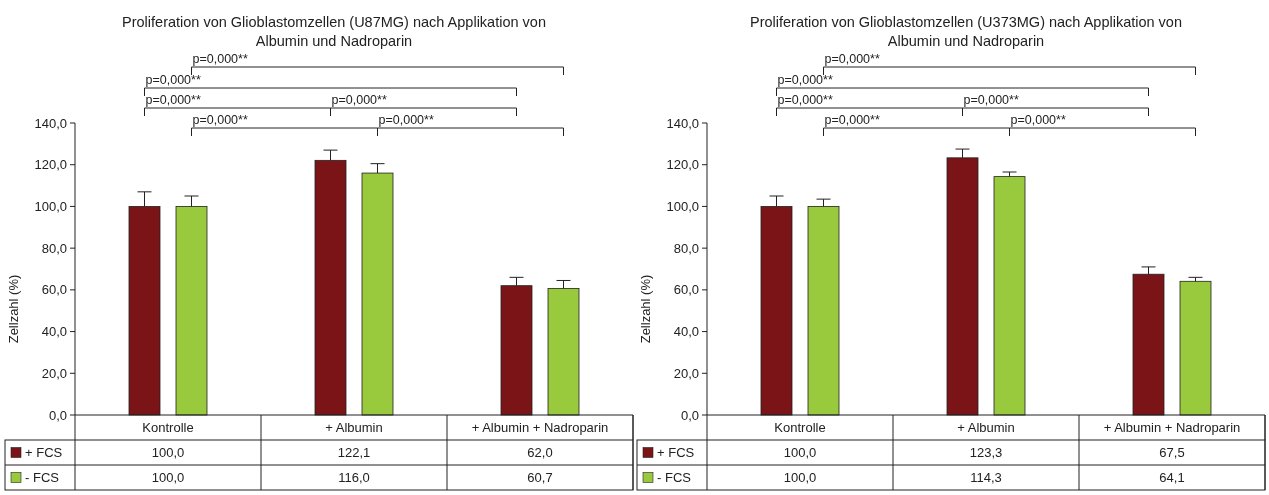  I want to click on data-label: 60,7, so click(540, 478).